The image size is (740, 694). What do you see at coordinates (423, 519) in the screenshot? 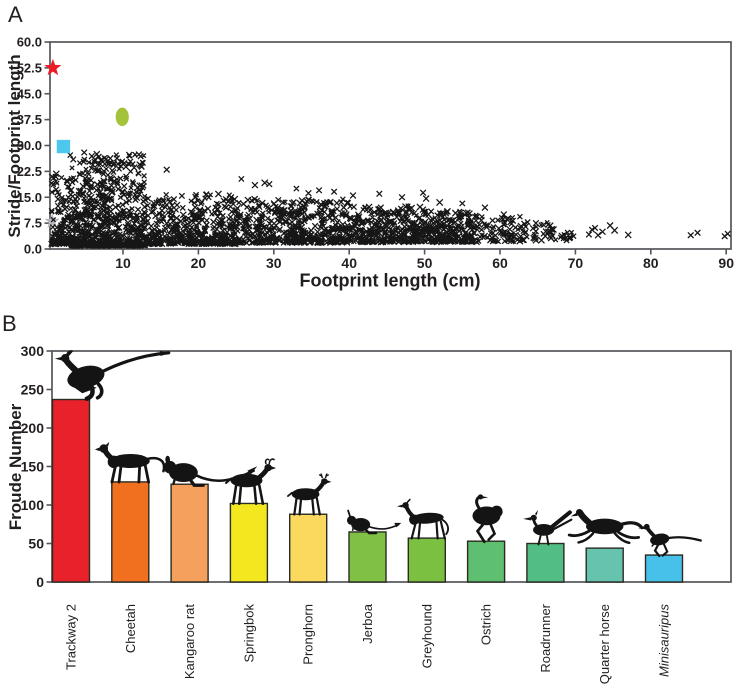
I see `greyhound-icon` at bounding box center [423, 519].